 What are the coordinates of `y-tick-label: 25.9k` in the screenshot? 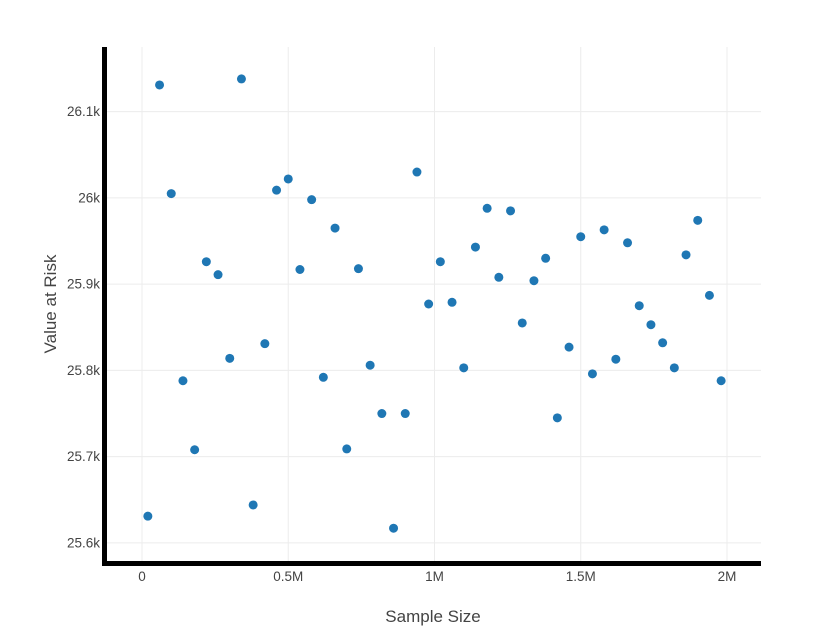 It's located at (83, 284).